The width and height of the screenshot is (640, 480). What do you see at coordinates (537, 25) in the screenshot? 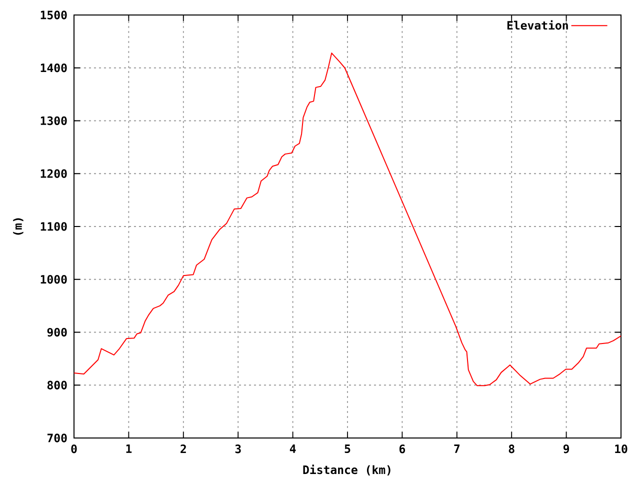
I see `text: Elevation` at bounding box center [537, 25].